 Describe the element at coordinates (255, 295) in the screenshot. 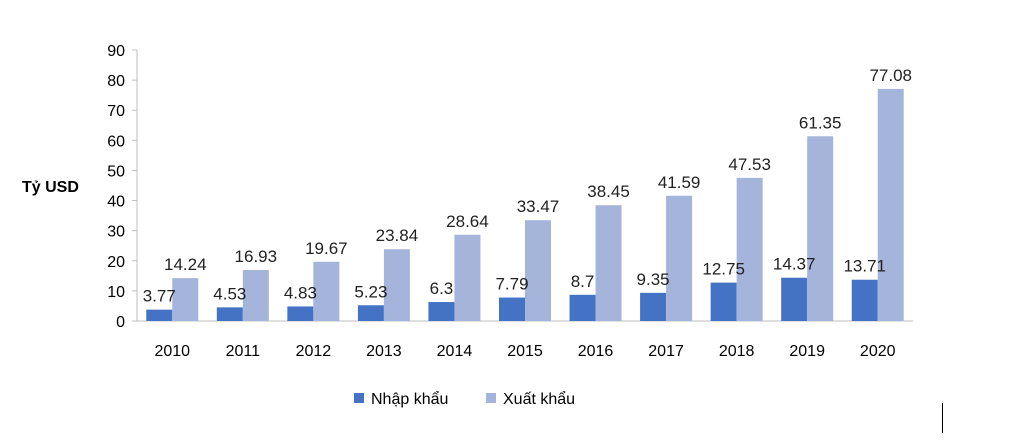

I see `bar-xuat-khau-2011` at that location.